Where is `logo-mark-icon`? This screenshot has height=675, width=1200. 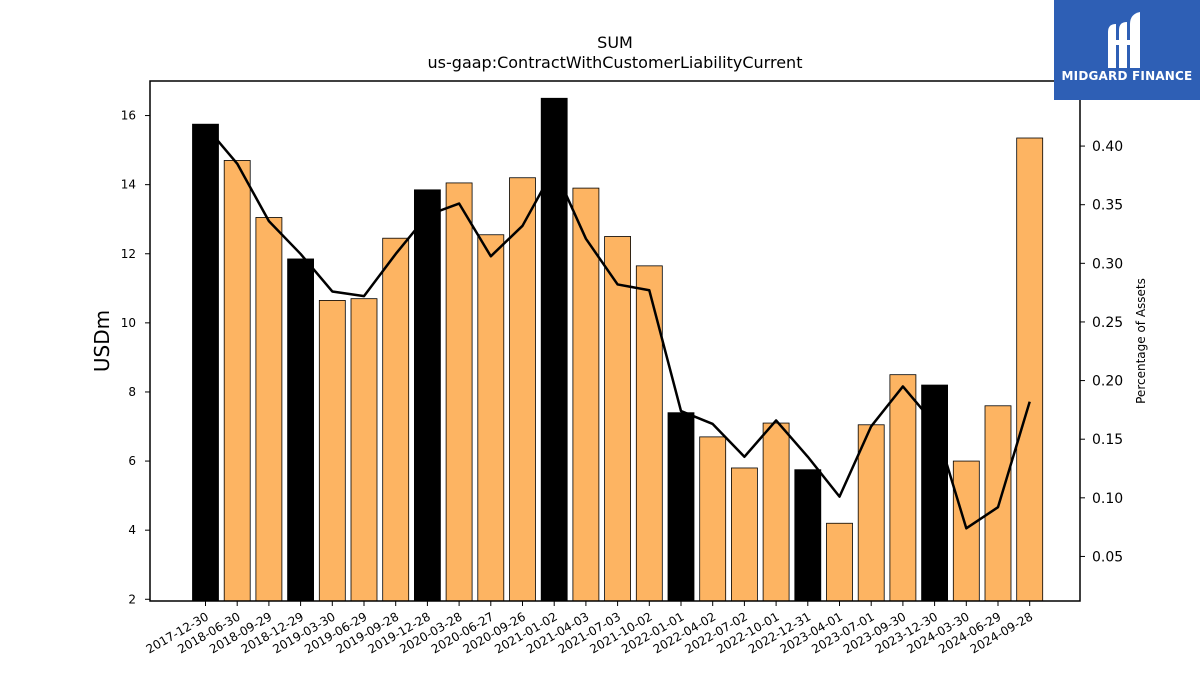
logo-mark-icon is located at coordinates (1124, 40).